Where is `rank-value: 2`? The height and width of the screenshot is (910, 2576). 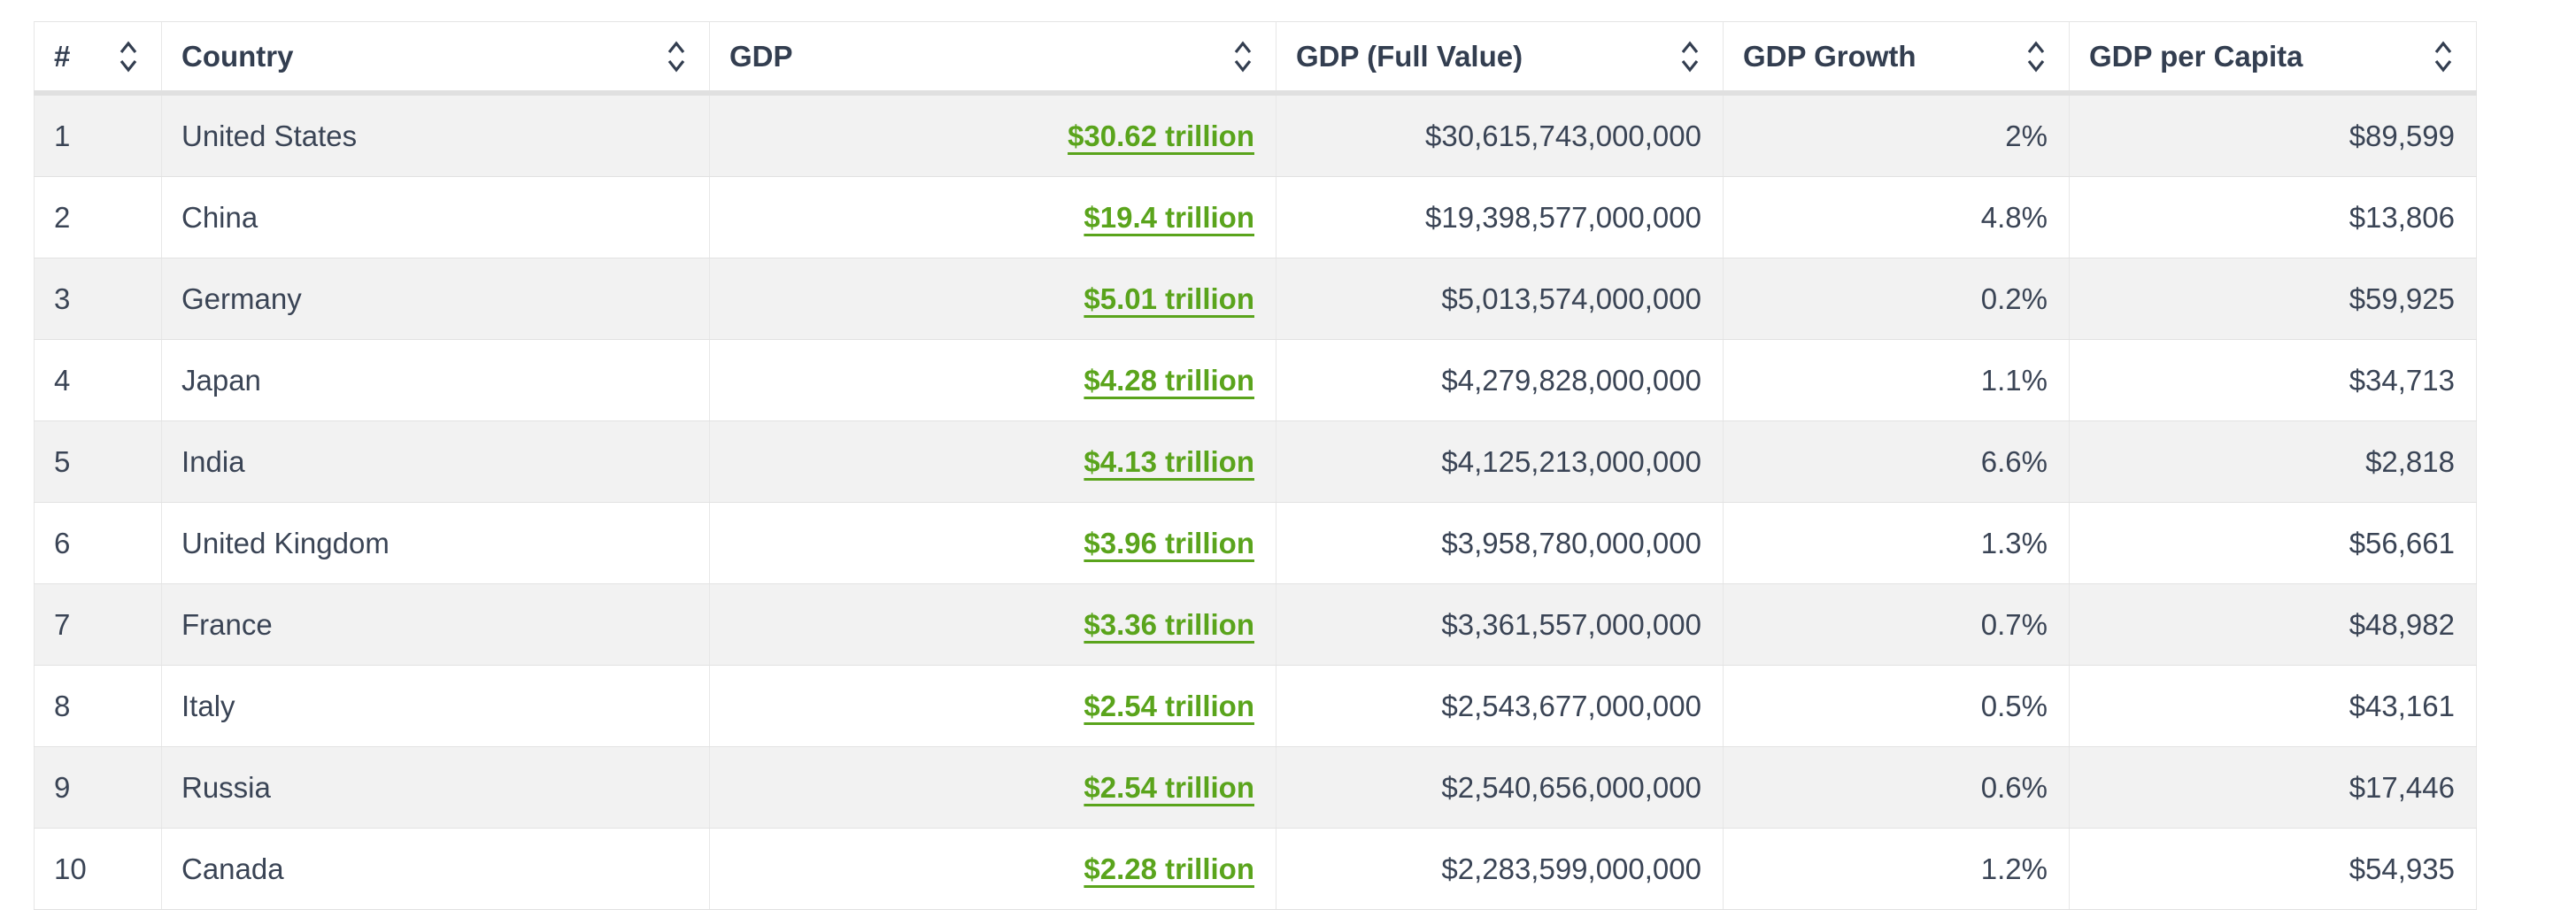
rank-value: 2 is located at coordinates (62, 217).